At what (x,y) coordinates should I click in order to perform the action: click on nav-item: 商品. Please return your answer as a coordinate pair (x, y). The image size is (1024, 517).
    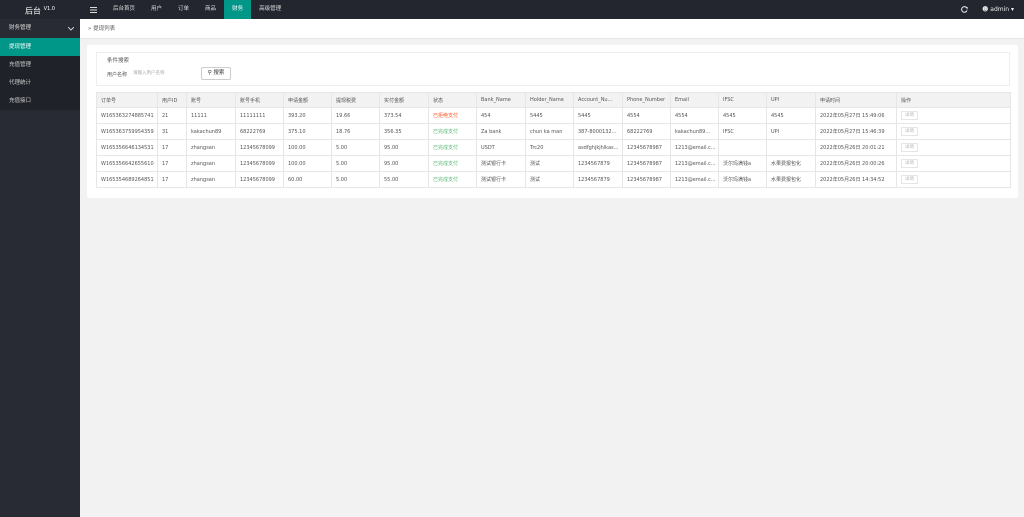
    Looking at the image, I should click on (210, 9).